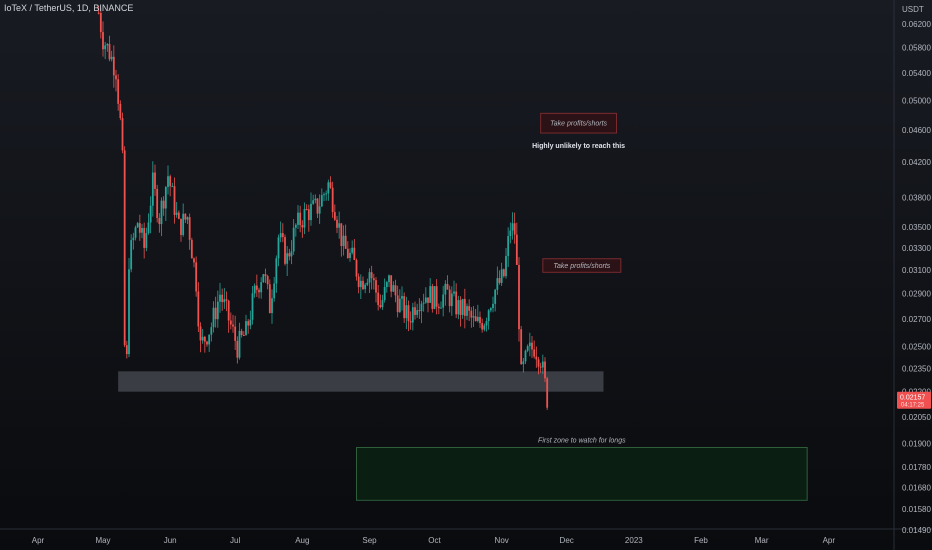 Image resolution: width=932 pixels, height=550 pixels. Describe the element at coordinates (829, 540) in the screenshot. I see `time-tick-label: Apr` at that location.